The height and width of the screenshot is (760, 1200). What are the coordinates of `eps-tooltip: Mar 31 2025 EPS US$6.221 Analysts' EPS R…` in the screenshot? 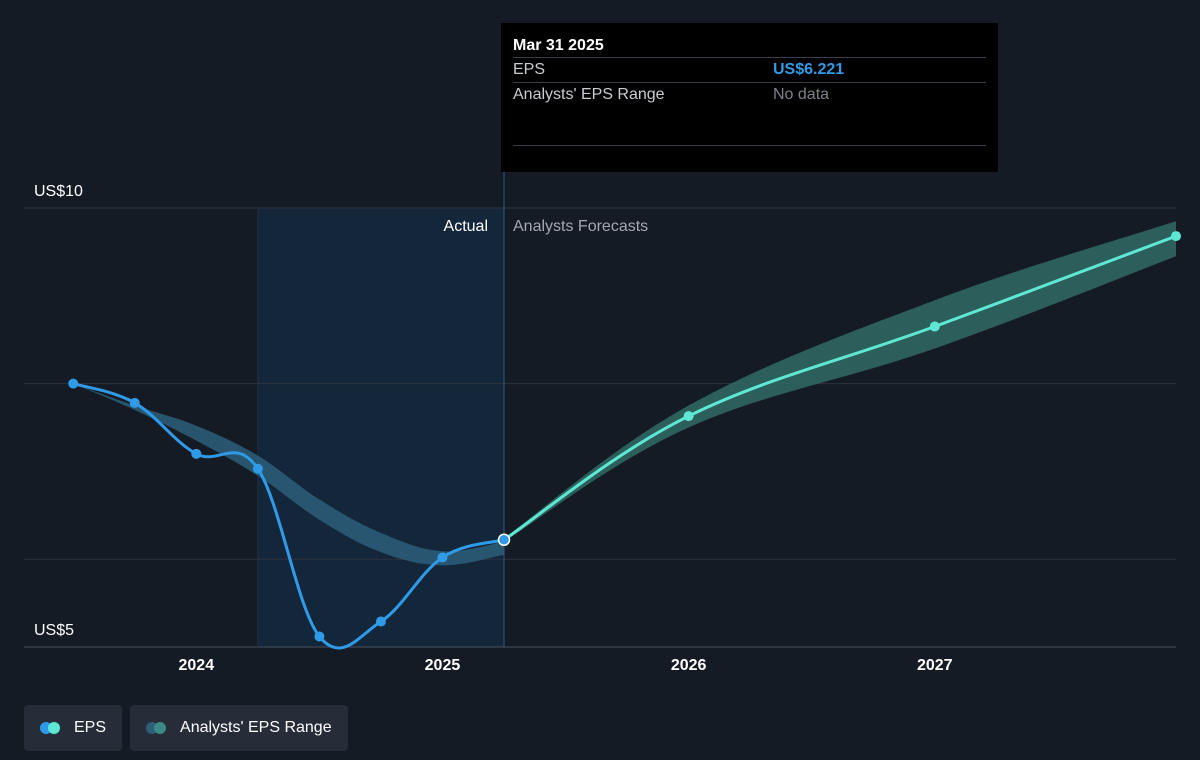 It's located at (749, 97).